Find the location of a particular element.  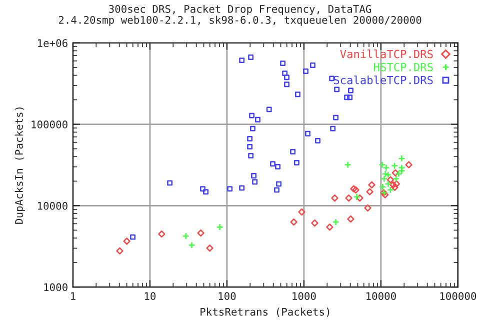

chart-subtitle: 2.4.20smp web100-2.2.1, sk98-6.0.3, txqueuelen 20000/20000 is located at coordinates (240, 21).